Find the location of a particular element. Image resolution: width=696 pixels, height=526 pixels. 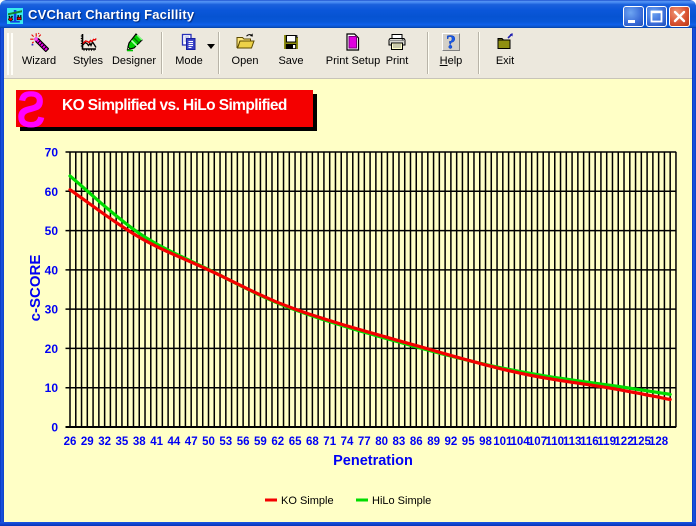

svg-text: 29 is located at coordinates (87, 442).